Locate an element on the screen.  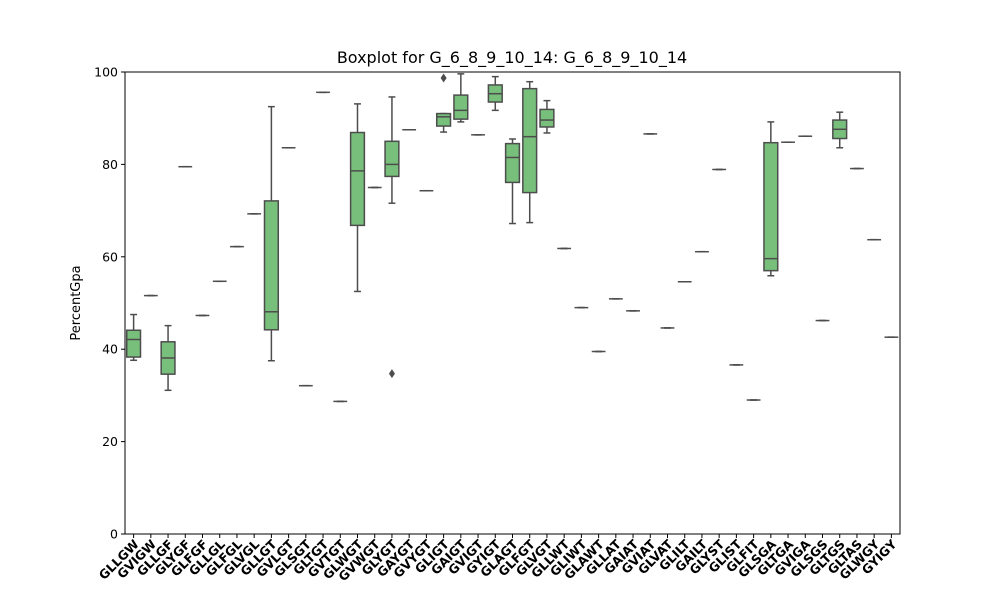
box-glfgt is located at coordinates (530, 152).